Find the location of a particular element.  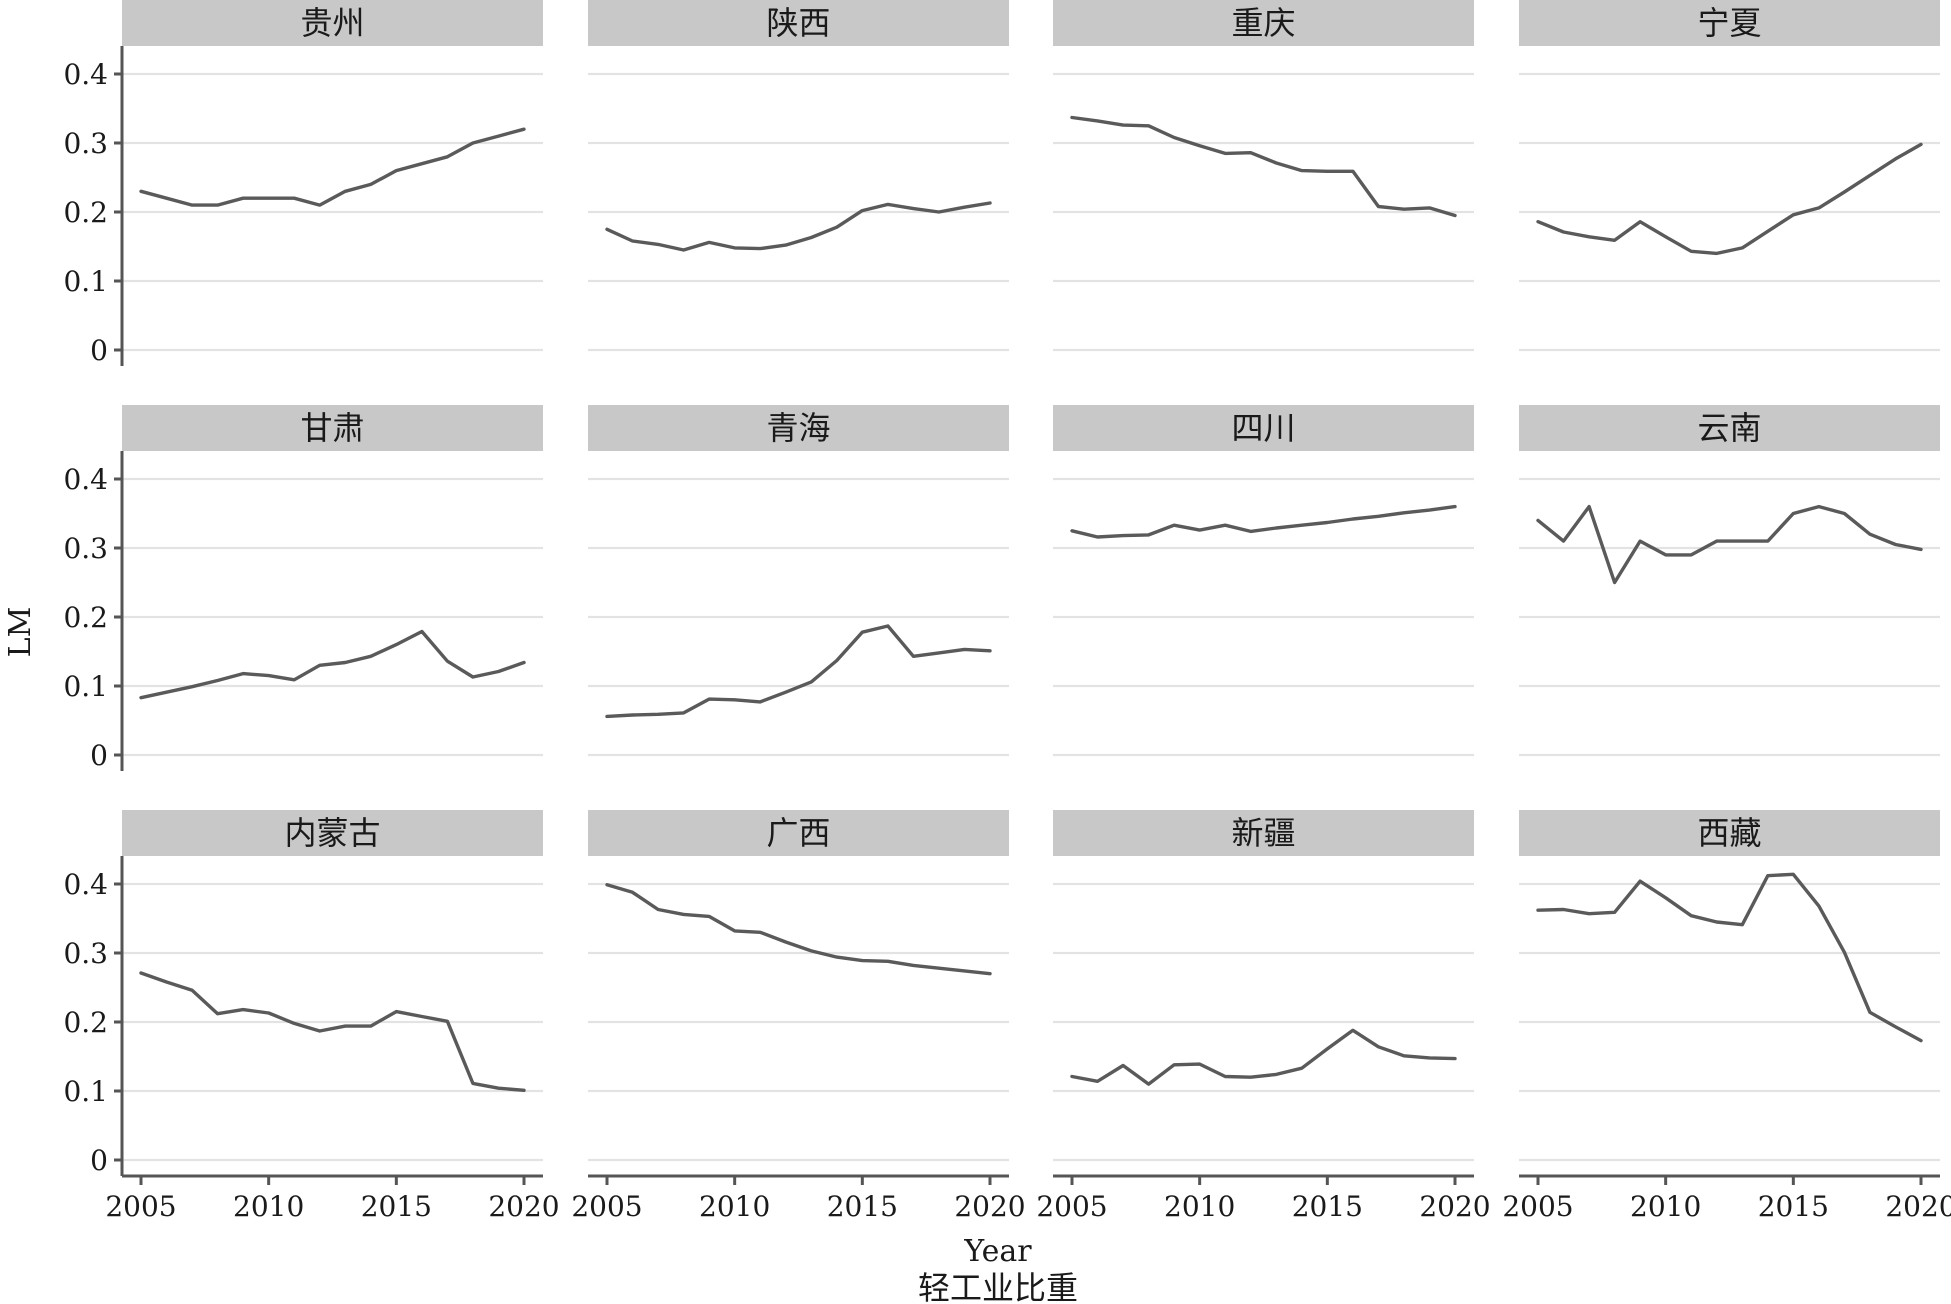

facet-panel: 贵州 0 0.1 0.2 0.3 0.4 is located at coordinates (303, 183).